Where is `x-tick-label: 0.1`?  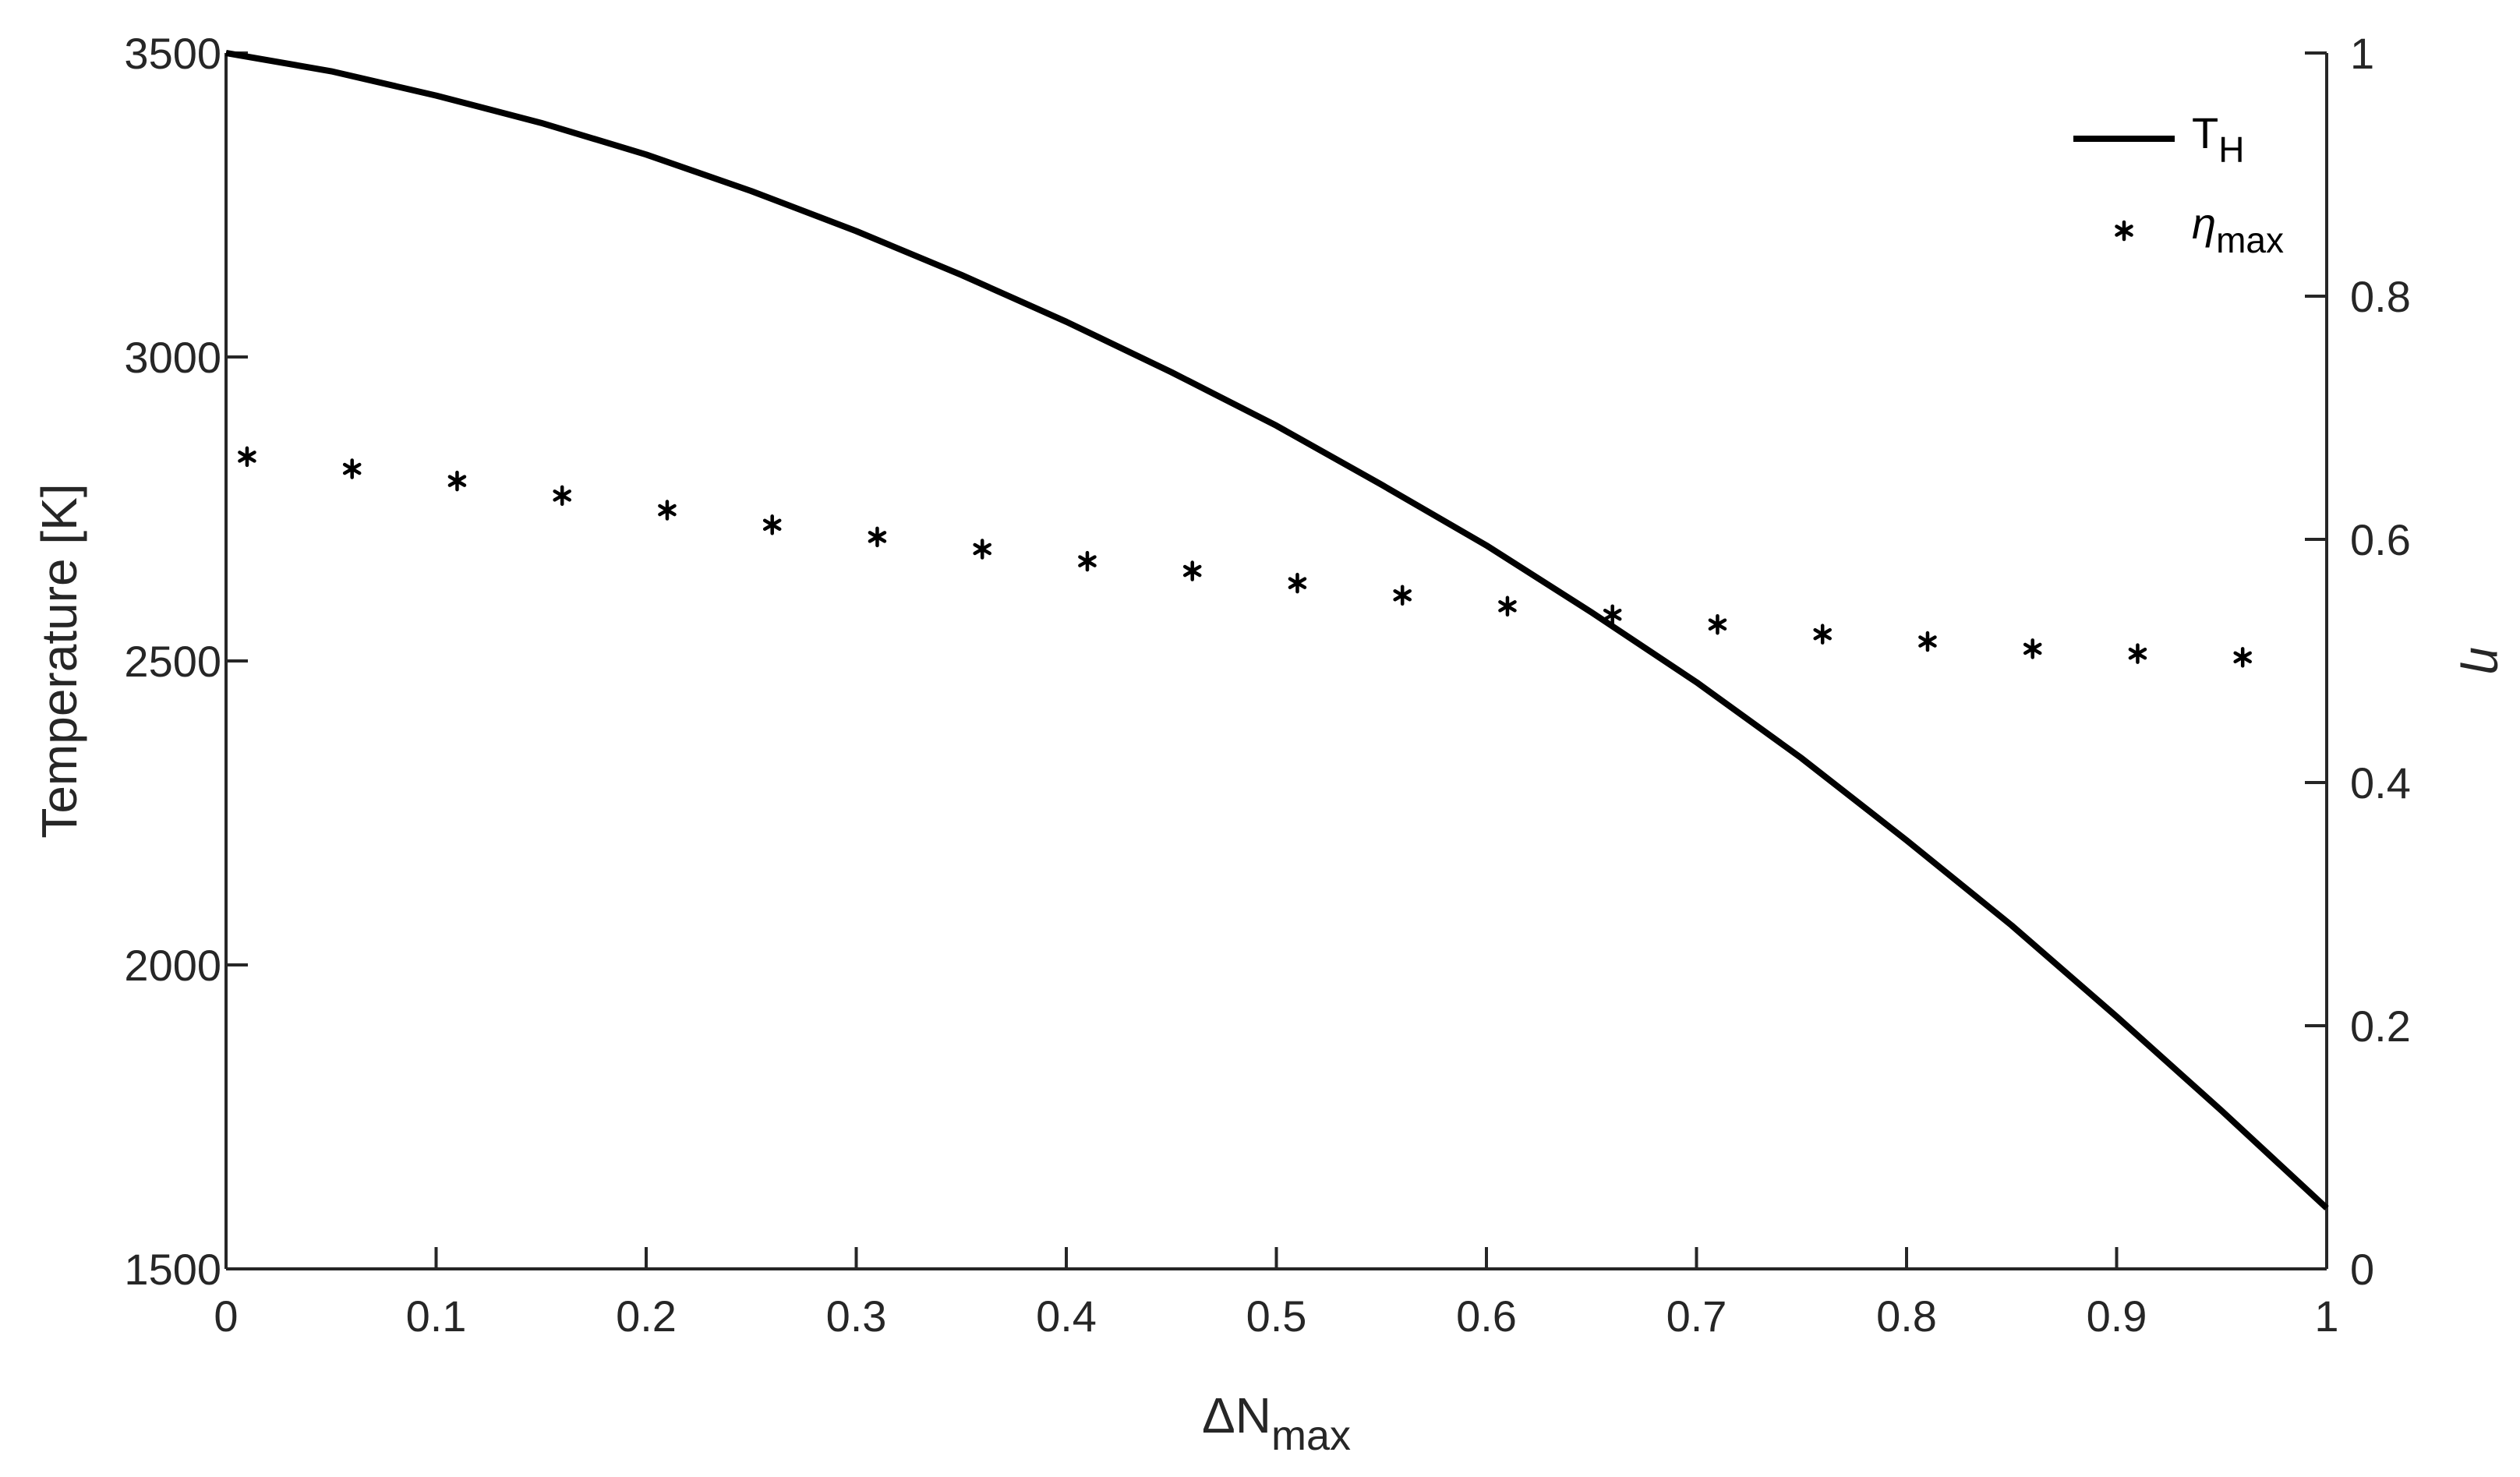
x-tick-label: 0.1 is located at coordinates (437, 1316).